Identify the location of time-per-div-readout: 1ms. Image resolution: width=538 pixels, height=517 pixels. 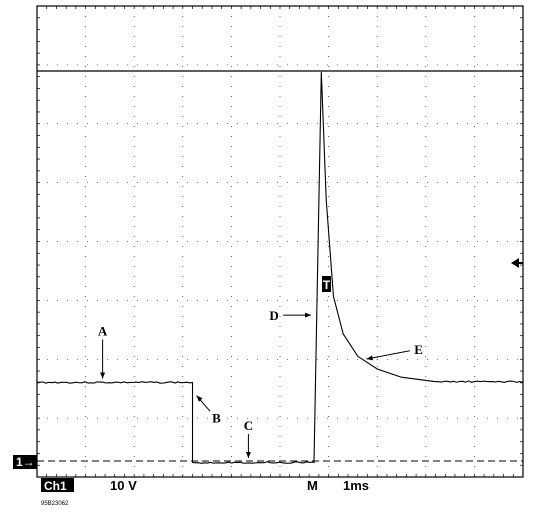
(356, 485).